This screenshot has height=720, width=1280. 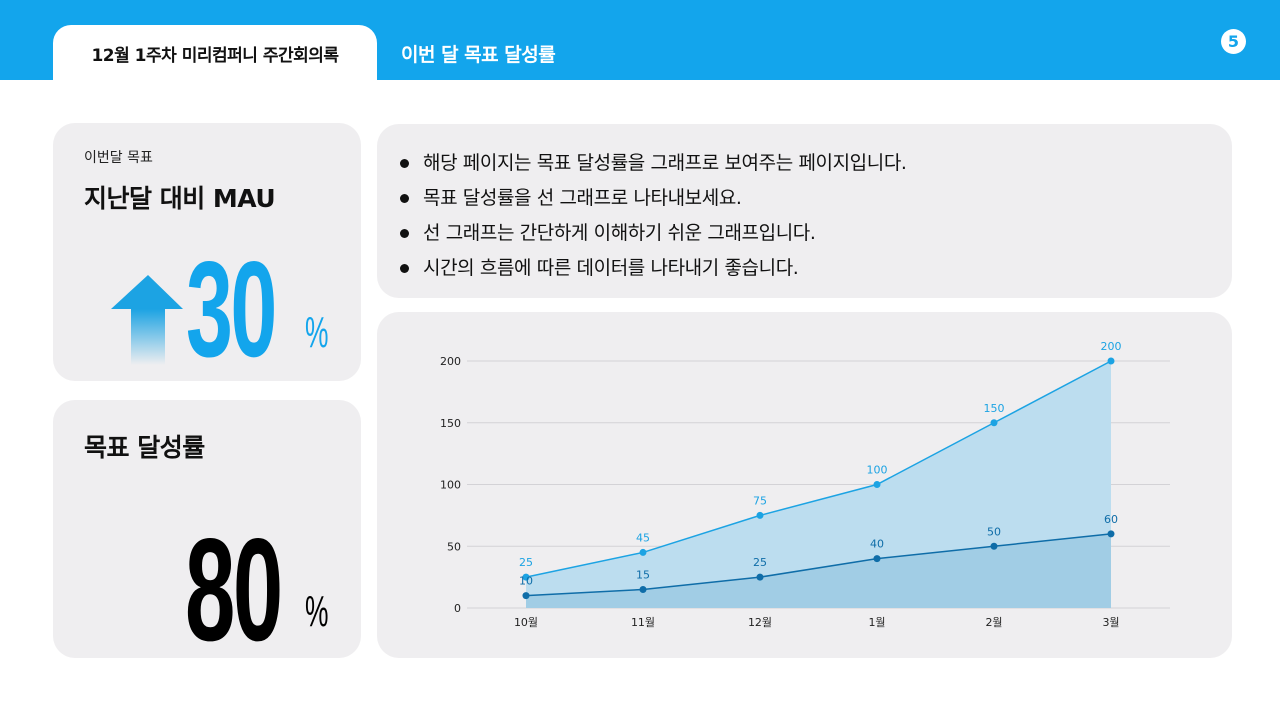 What do you see at coordinates (317, 332) in the screenshot?
I see `mau-unit: %` at bounding box center [317, 332].